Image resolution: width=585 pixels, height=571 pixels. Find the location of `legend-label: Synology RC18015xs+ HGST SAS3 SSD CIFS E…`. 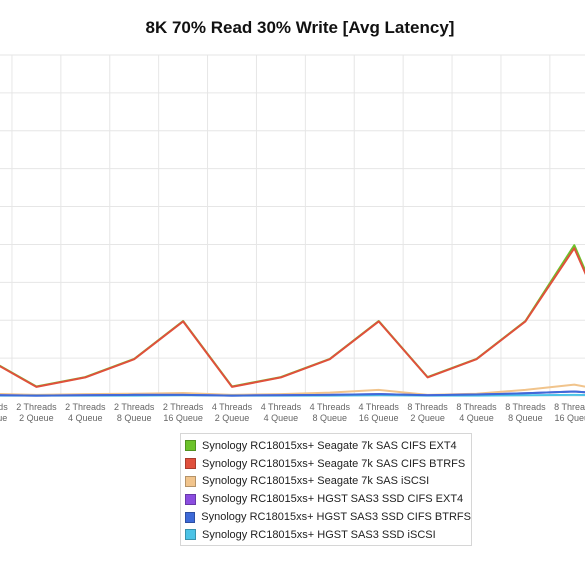

legend-label: Synology RC18015xs+ HGST SAS3 SSD CIFS E… is located at coordinates (333, 499).